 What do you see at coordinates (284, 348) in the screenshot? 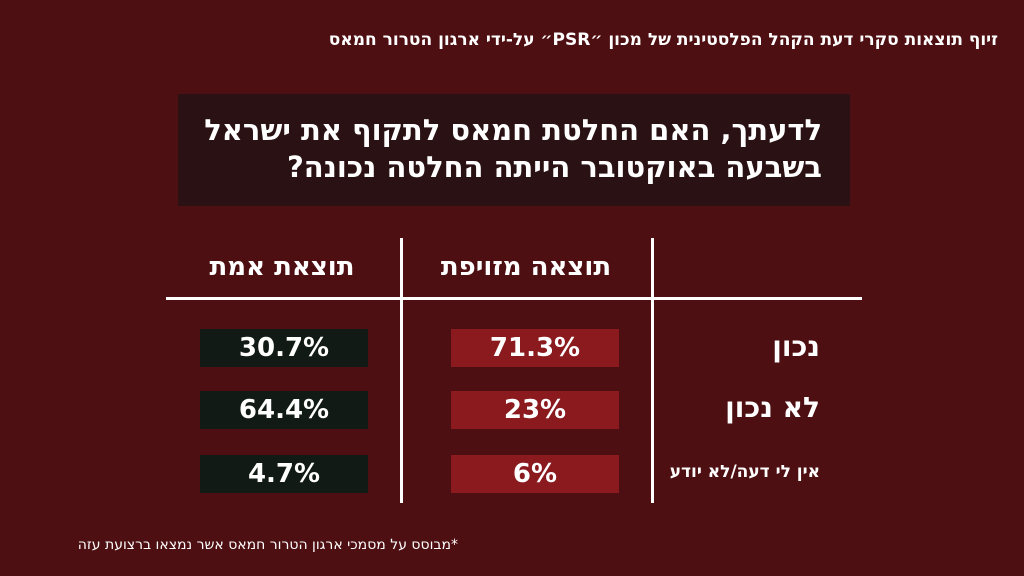
I see `real-value-correct: 30.7%` at bounding box center [284, 348].